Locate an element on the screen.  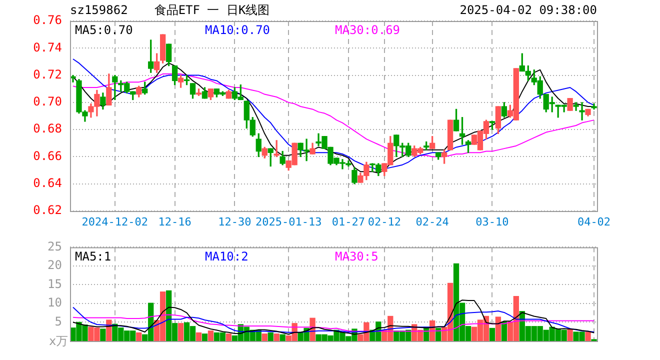
y-tick-label: 15 is located at coordinates (55, 283).